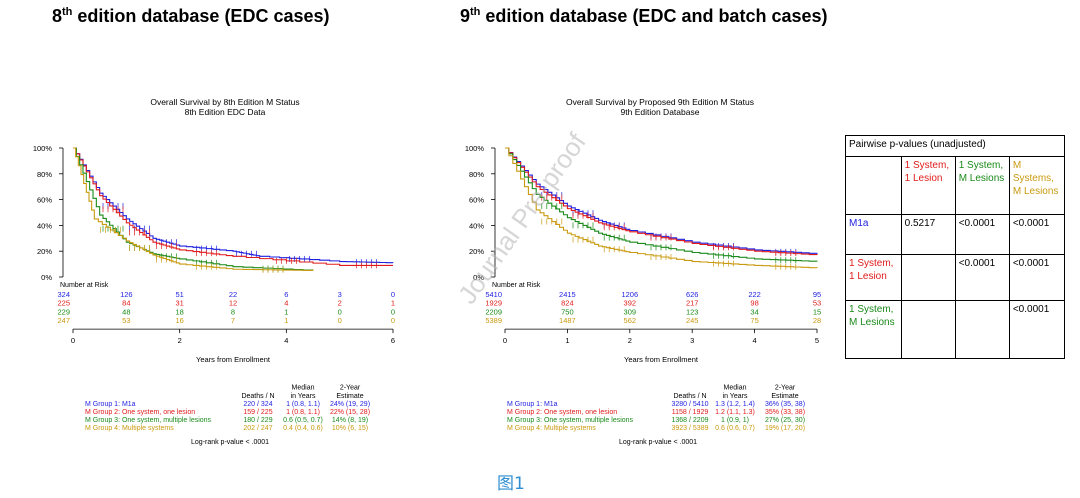  Describe the element at coordinates (350, 412) in the screenshot. I see `summary-two-year: 22% (15, 28)` at that location.